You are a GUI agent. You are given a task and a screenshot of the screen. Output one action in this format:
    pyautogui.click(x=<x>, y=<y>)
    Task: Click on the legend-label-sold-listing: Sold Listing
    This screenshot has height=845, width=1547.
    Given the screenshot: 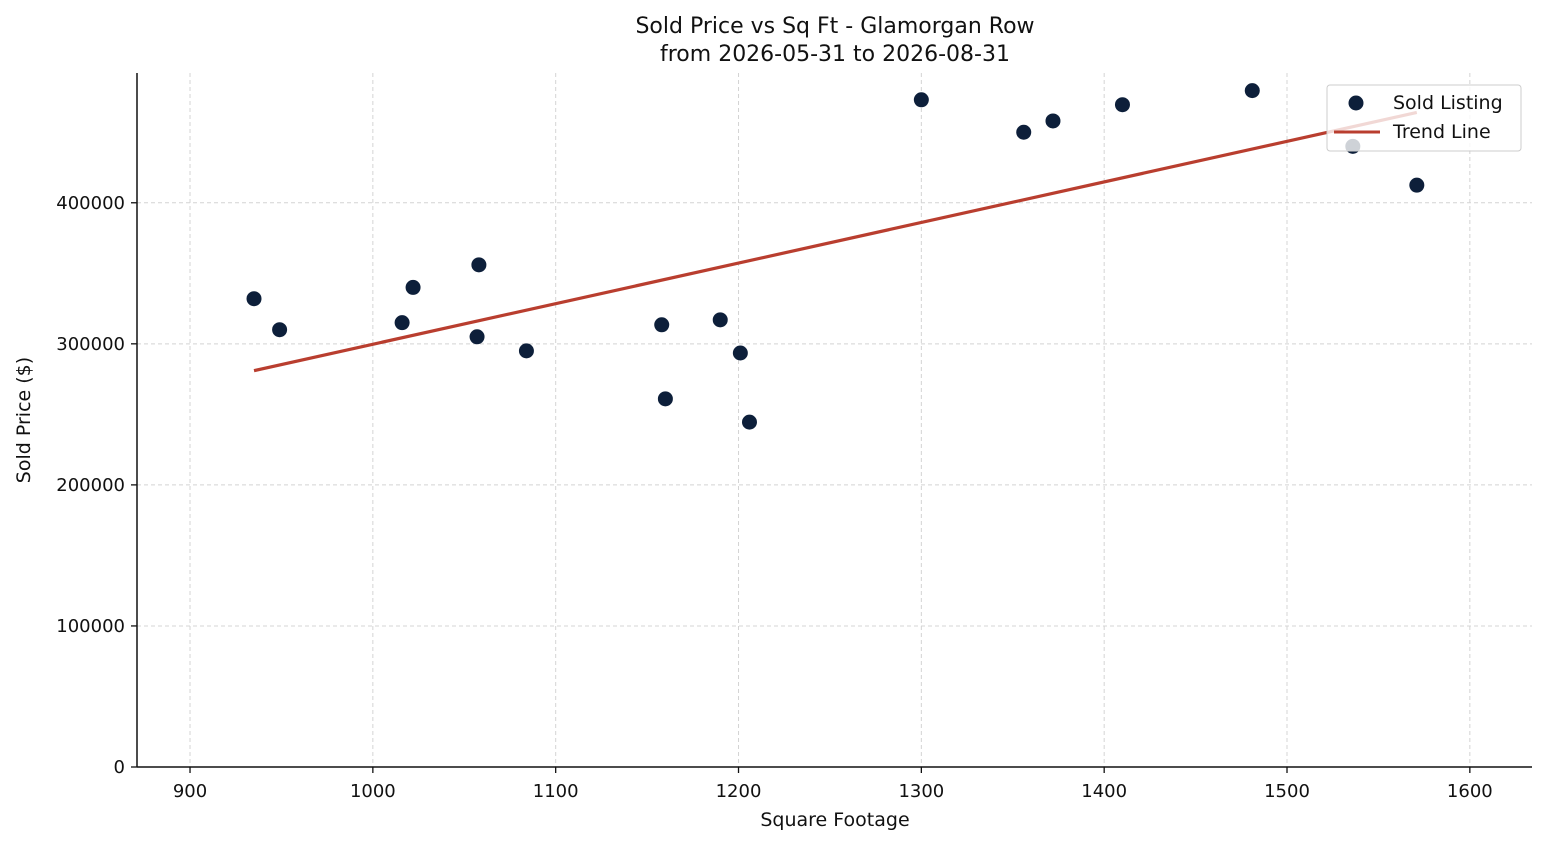 What is the action you would take?
    pyautogui.click(x=1448, y=103)
    